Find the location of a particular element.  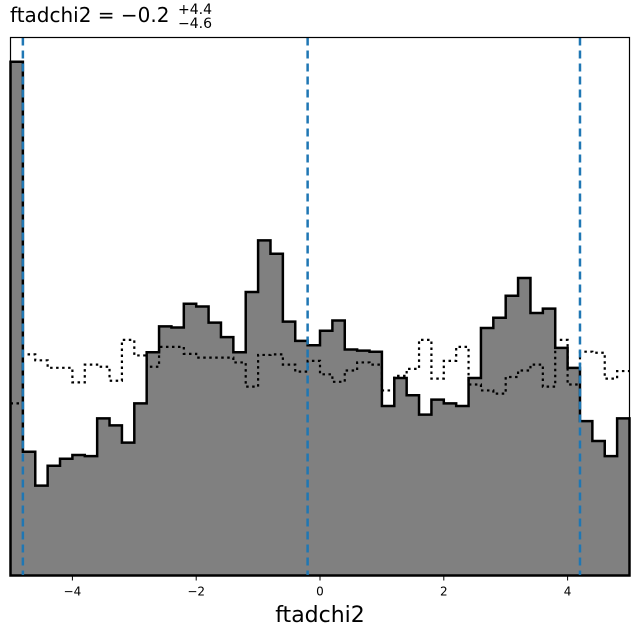

title-main: ftadchi2 = −0.2 is located at coordinates (89, 15).